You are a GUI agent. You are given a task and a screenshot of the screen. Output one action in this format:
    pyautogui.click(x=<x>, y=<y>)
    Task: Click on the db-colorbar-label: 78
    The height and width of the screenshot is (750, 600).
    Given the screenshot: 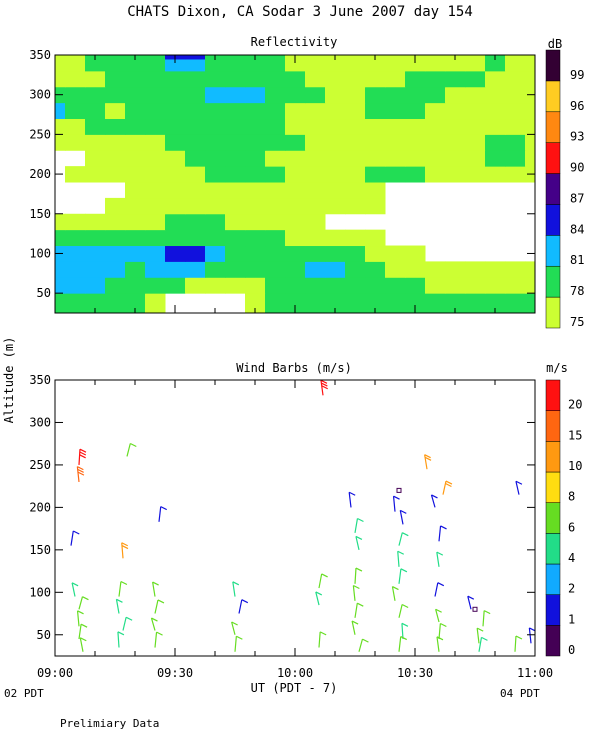 What is the action you would take?
    pyautogui.click(x=577, y=291)
    